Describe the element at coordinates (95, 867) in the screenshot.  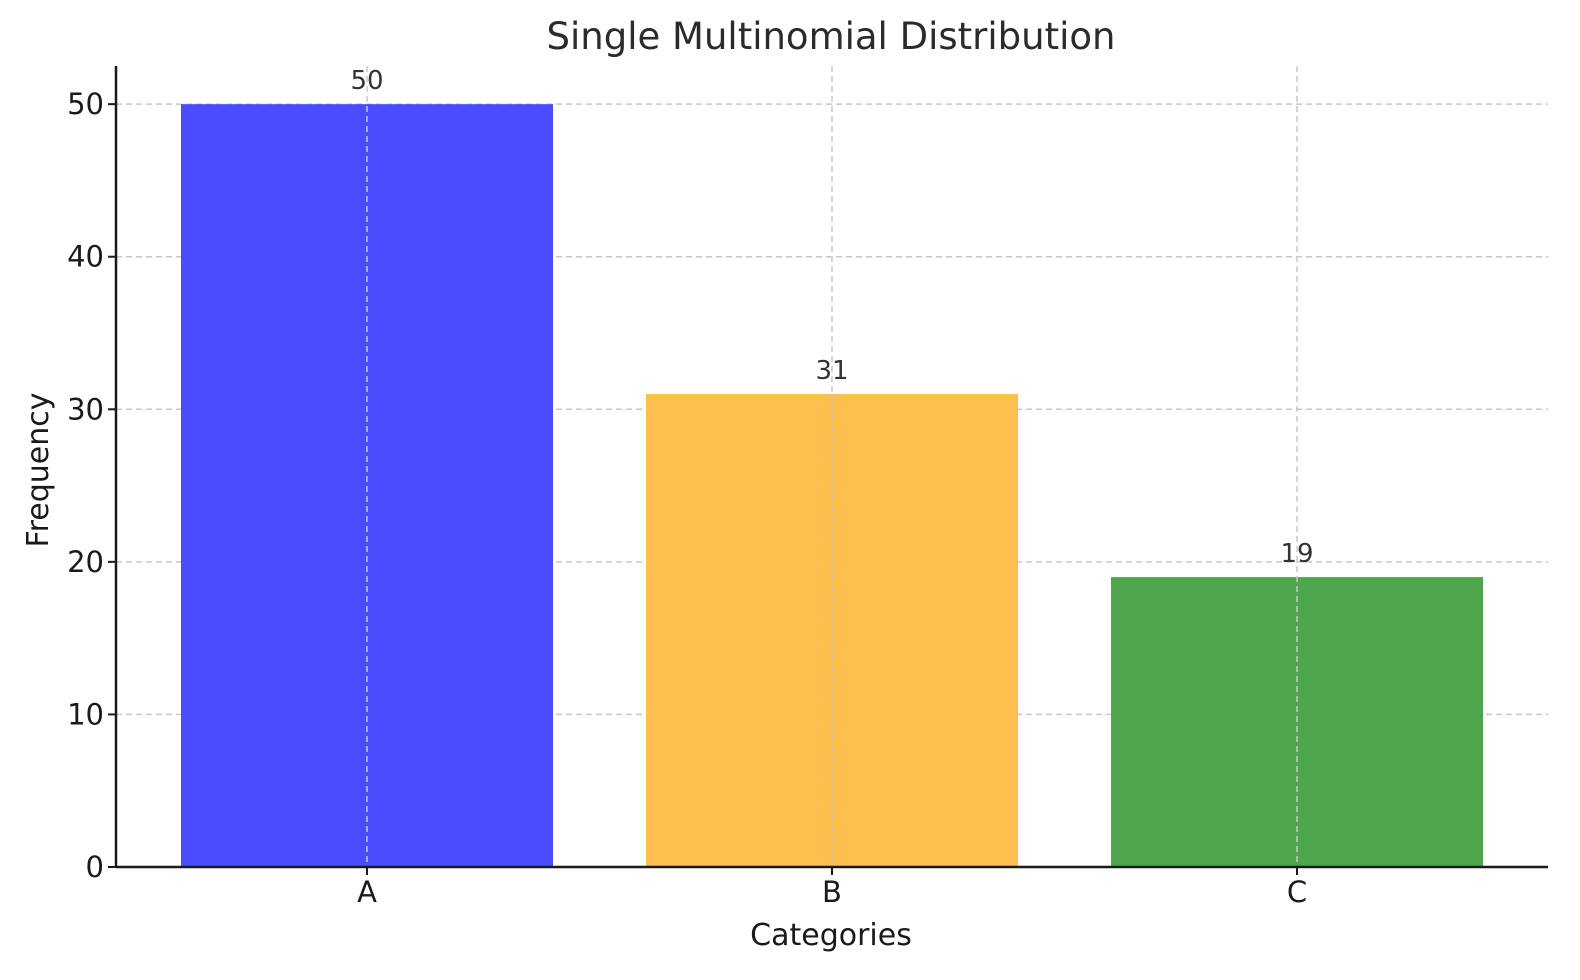
I see `y-tick-label-0: 0` at that location.